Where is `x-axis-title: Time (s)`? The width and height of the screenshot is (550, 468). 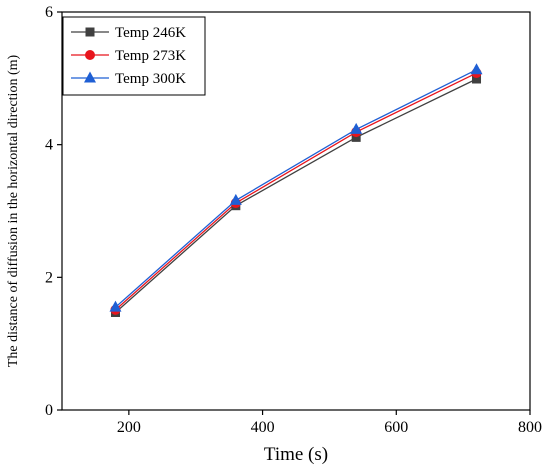 x-axis-title: Time (s) is located at coordinates (296, 454).